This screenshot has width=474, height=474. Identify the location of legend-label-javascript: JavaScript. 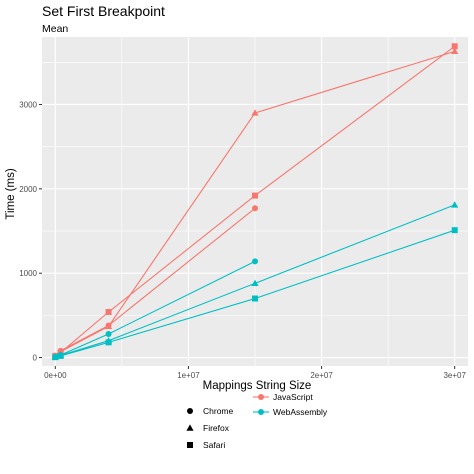
(293, 397).